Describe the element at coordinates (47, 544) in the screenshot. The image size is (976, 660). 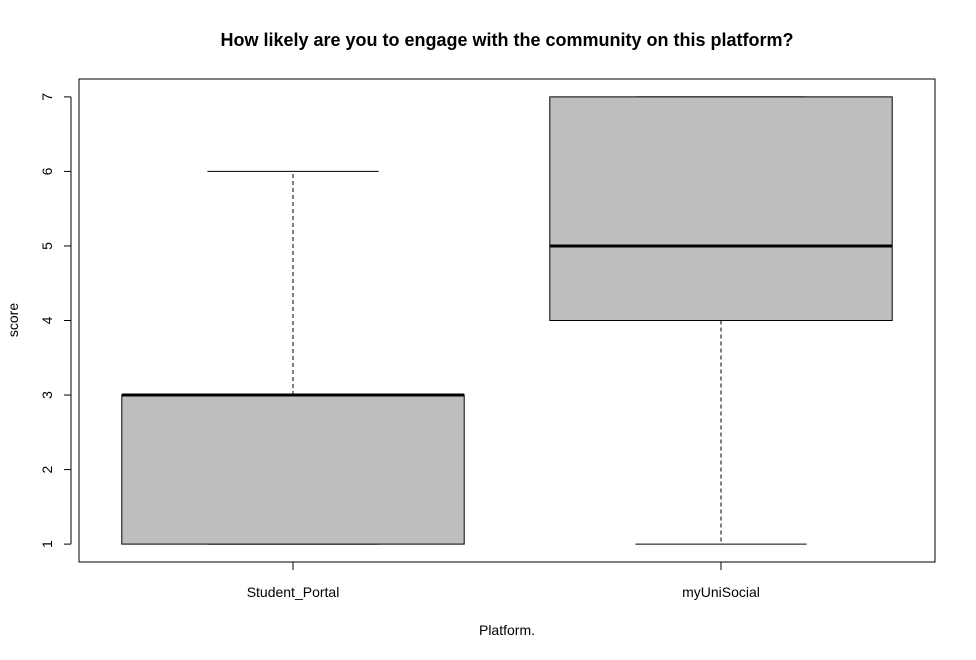
I see `y-tick-label-1: 1` at that location.